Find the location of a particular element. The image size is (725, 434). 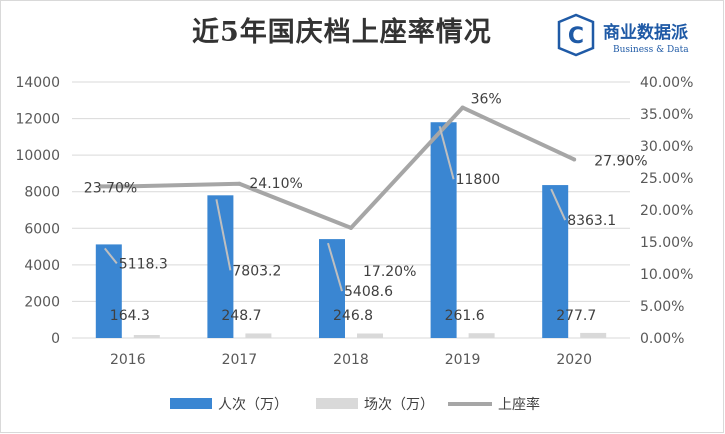

legend-label-occupancy: 上座率 is located at coordinates (519, 404).